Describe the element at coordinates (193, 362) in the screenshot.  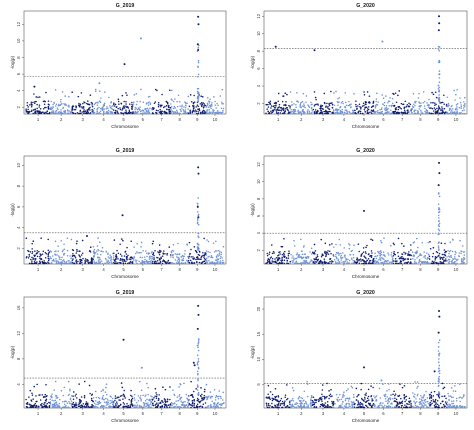
I see `significant-snp-point` at that location.